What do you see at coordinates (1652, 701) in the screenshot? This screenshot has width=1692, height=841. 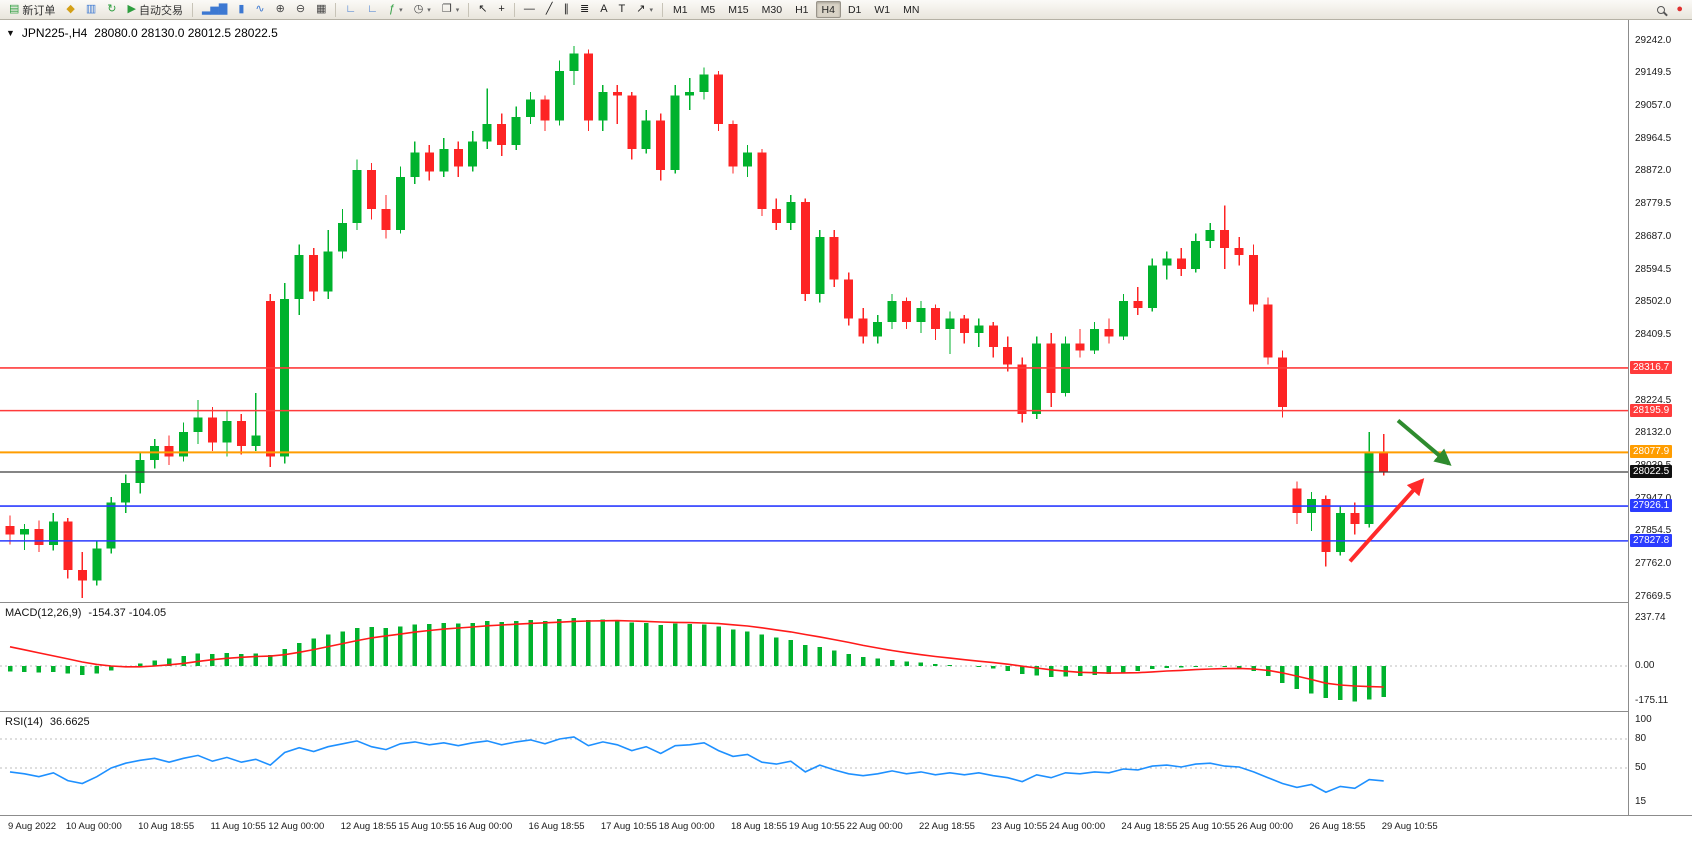 I see `macd-axis-label: -175.11` at bounding box center [1652, 701].